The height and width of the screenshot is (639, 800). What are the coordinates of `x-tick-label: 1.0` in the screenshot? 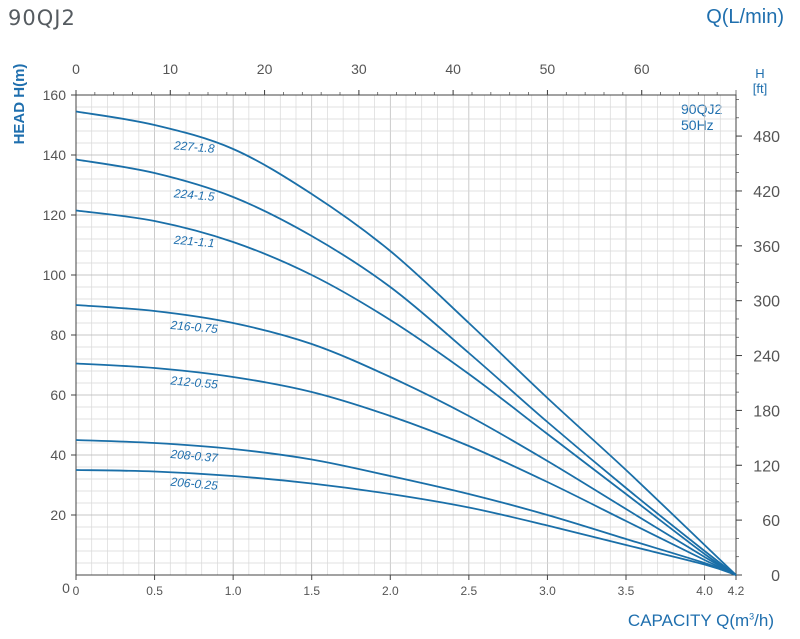 It's located at (233, 591).